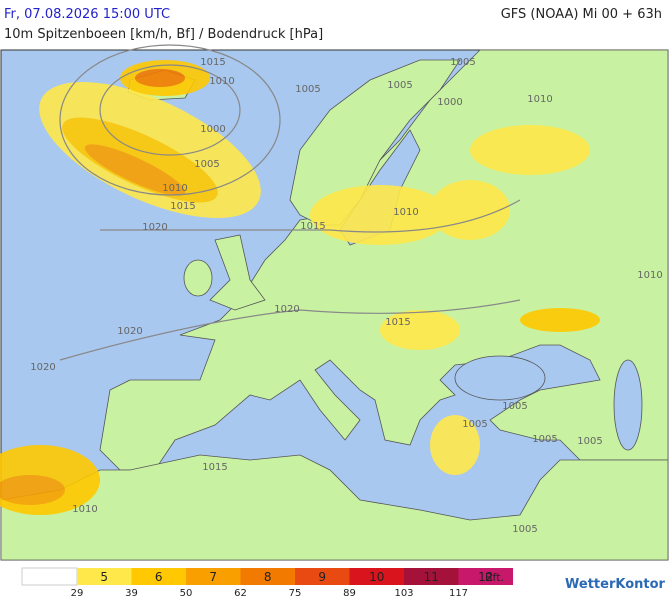 The image size is (669, 604). I want to click on legend-label: 8, so click(268, 577).